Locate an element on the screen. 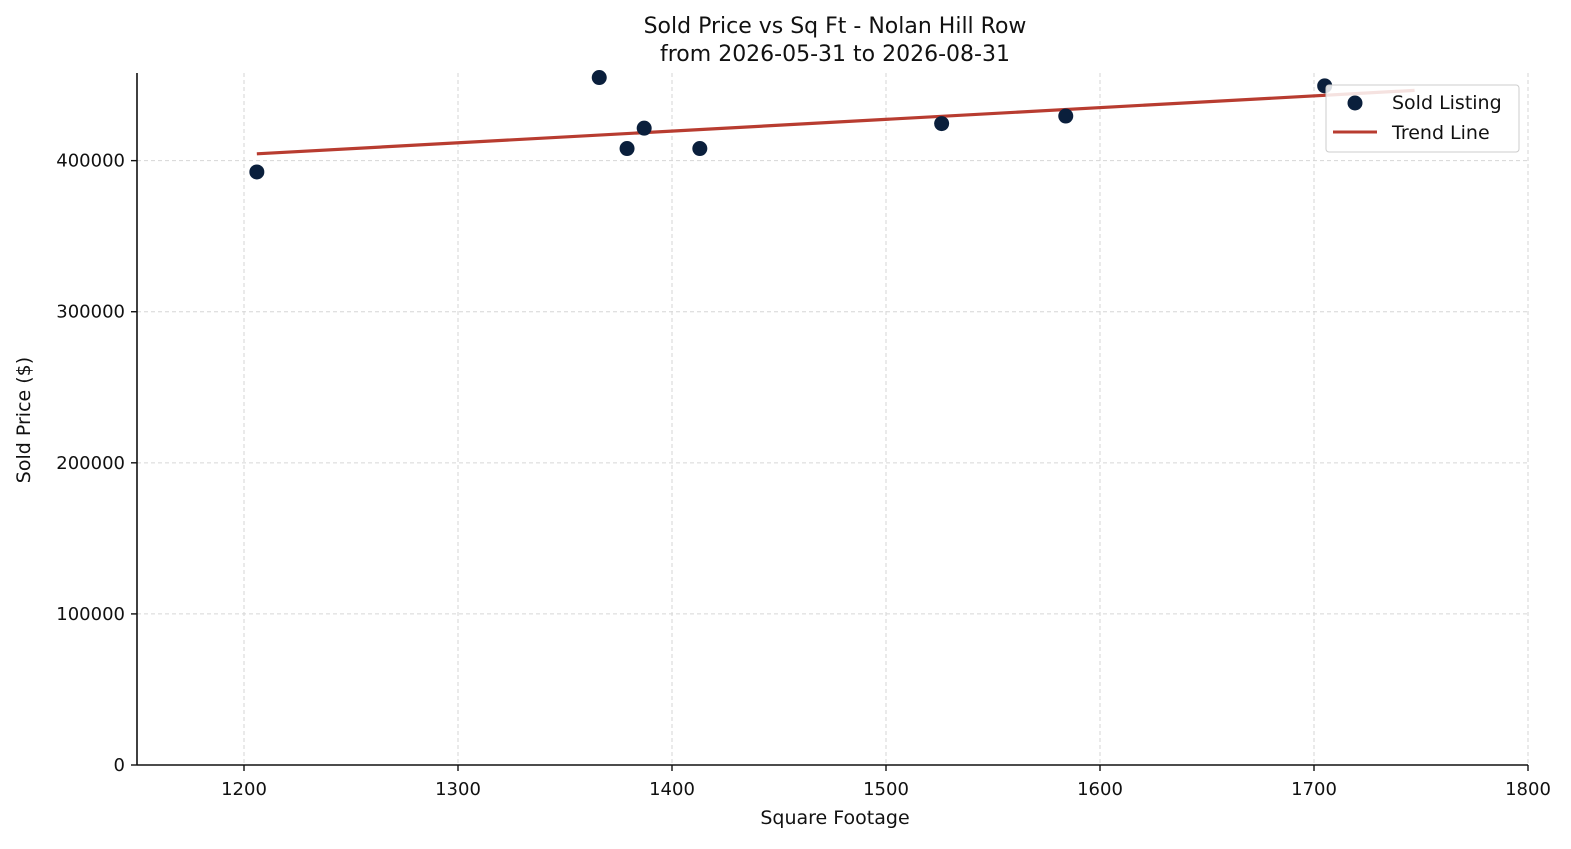 The image size is (1571, 849). trend-line-layer is located at coordinates (835, 122).